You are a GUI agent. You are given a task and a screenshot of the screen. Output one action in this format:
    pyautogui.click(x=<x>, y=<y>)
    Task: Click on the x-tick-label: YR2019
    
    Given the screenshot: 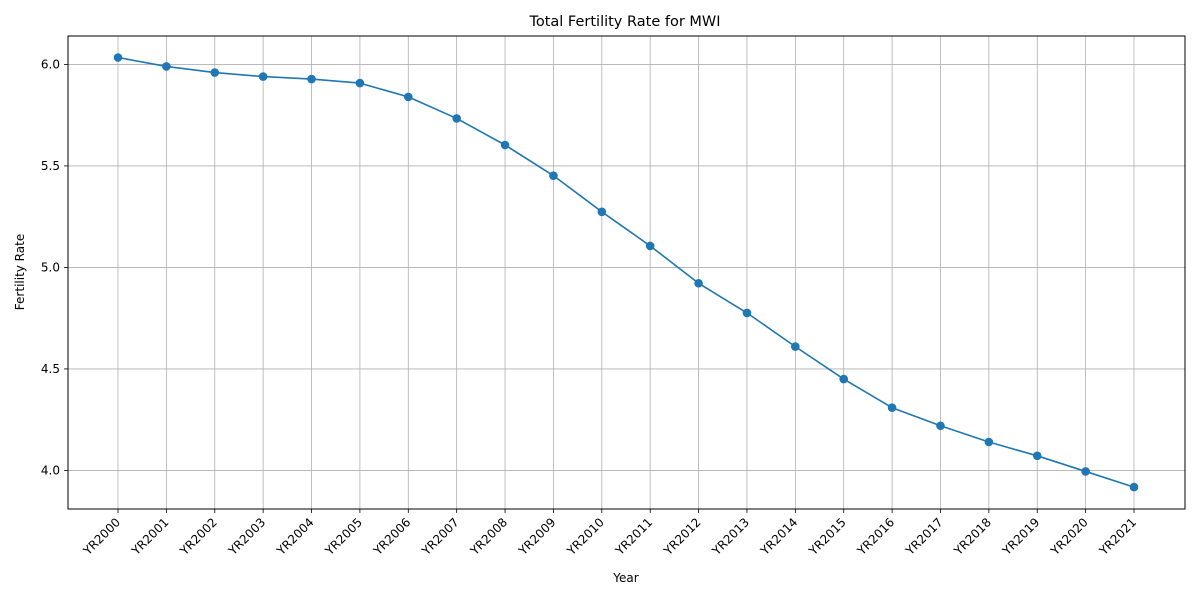 What is the action you would take?
    pyautogui.click(x=1020, y=536)
    